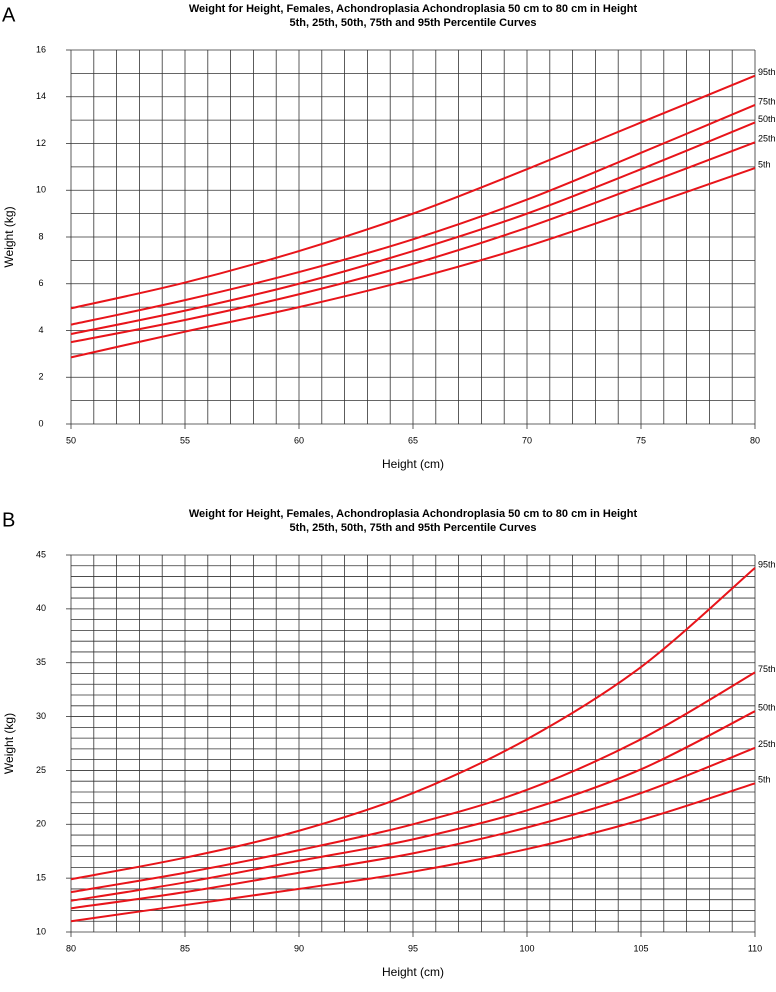 Image resolution: width=776 pixels, height=992 pixels. What do you see at coordinates (40, 236) in the screenshot?
I see `y-tick-label: 8` at bounding box center [40, 236].